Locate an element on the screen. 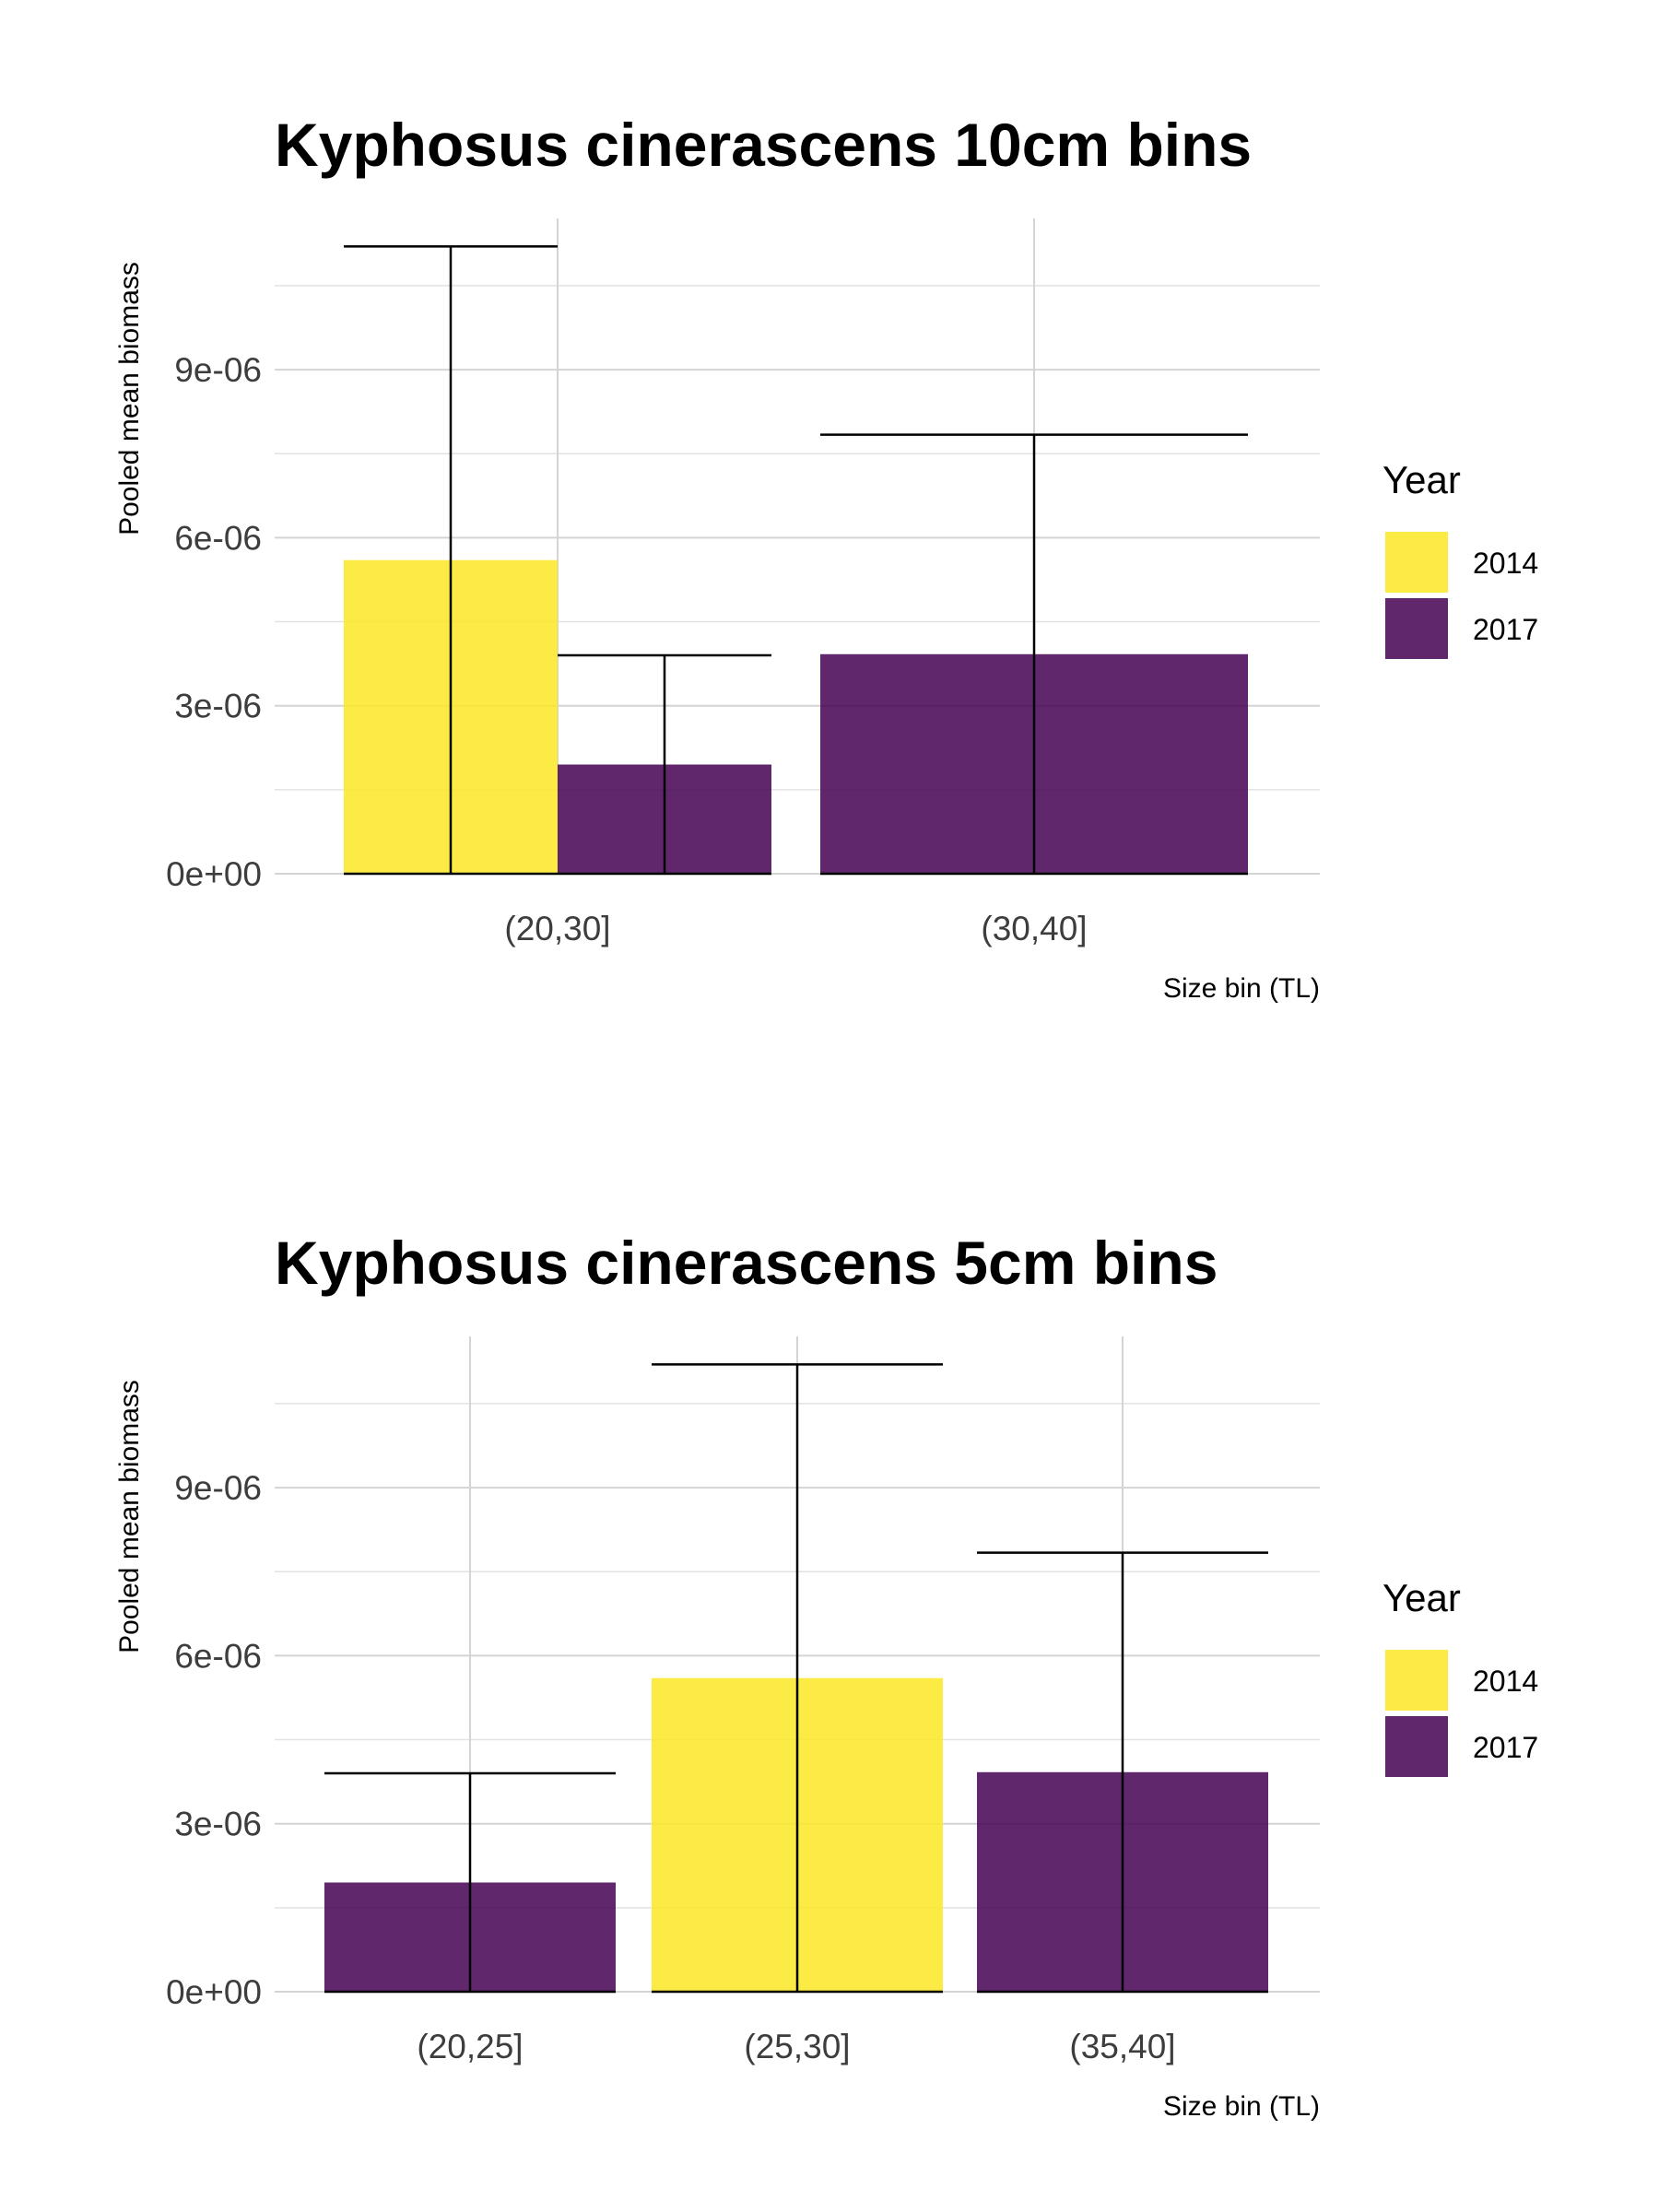 The width and height of the screenshot is (1659, 2212). x-tick-label: (35,40] is located at coordinates (1122, 2046).